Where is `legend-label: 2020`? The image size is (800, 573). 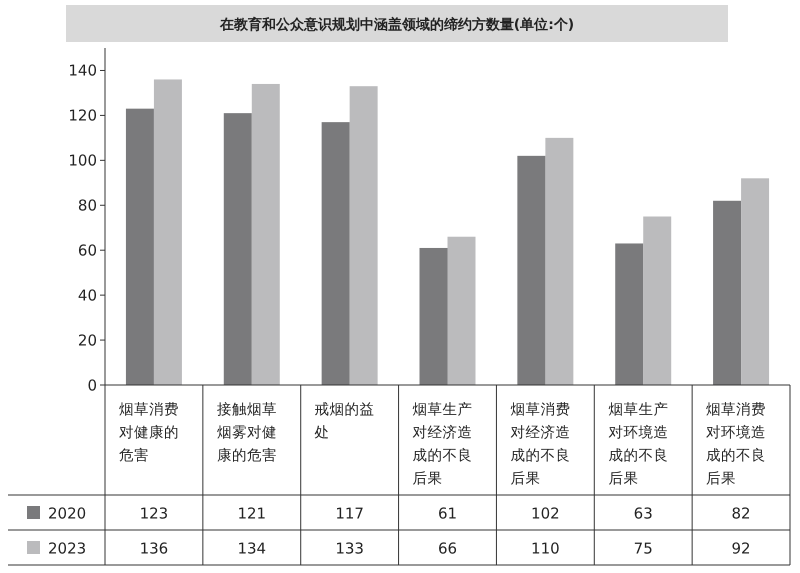 legend-label: 2020 is located at coordinates (67, 513).